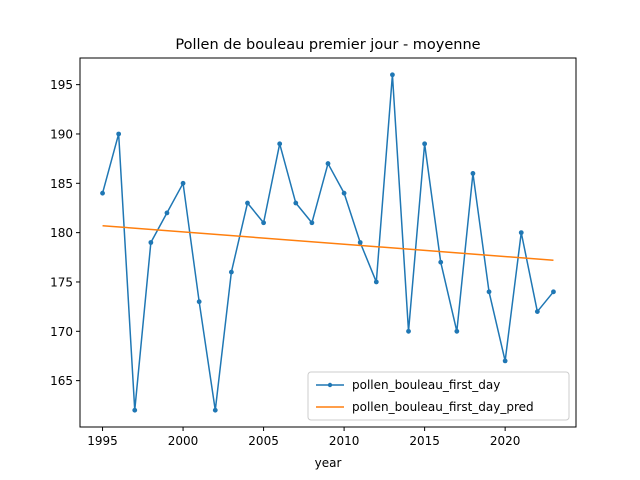  I want to click on chart-title: Pollen de bouleau premier jour - moyenne, so click(327, 45).